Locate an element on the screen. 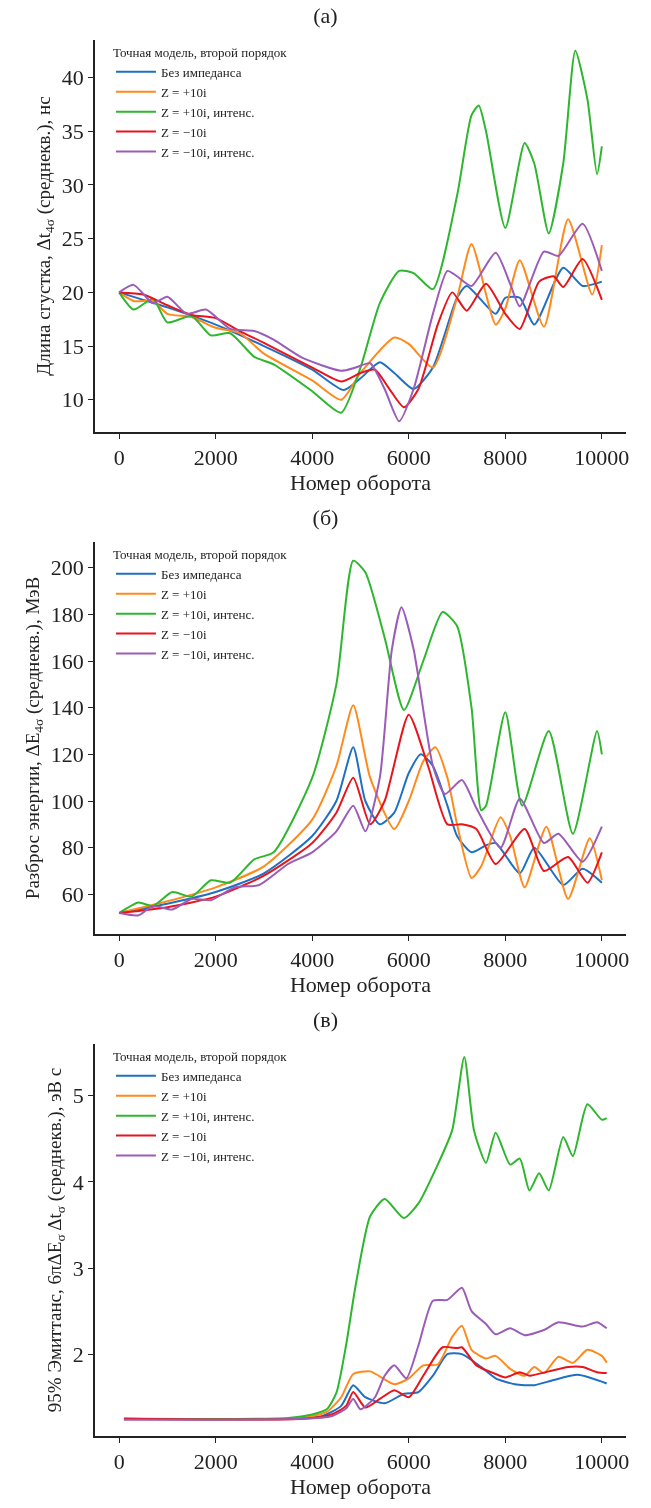 The width and height of the screenshot is (651, 1508). y-tick-label: 160 is located at coordinates (67, 661).